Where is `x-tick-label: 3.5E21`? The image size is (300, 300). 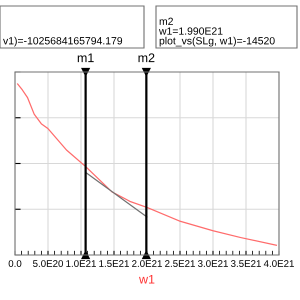 x-tick-label: 3.5E21 is located at coordinates (245, 263).